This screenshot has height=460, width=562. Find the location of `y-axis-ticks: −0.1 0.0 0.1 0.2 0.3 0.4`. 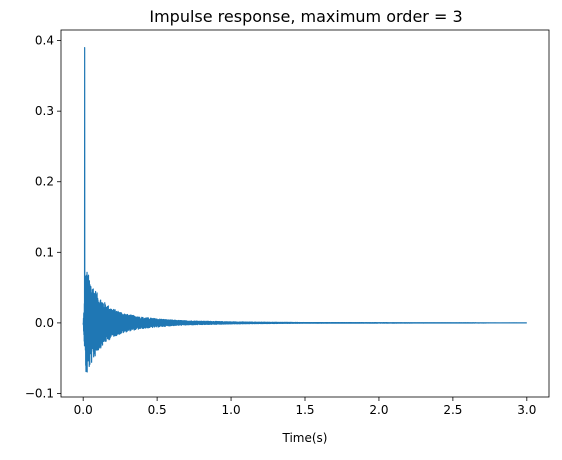

y-axis-ticks: −0.1 0.0 0.1 0.2 0.3 0.4 is located at coordinates (43, 217).